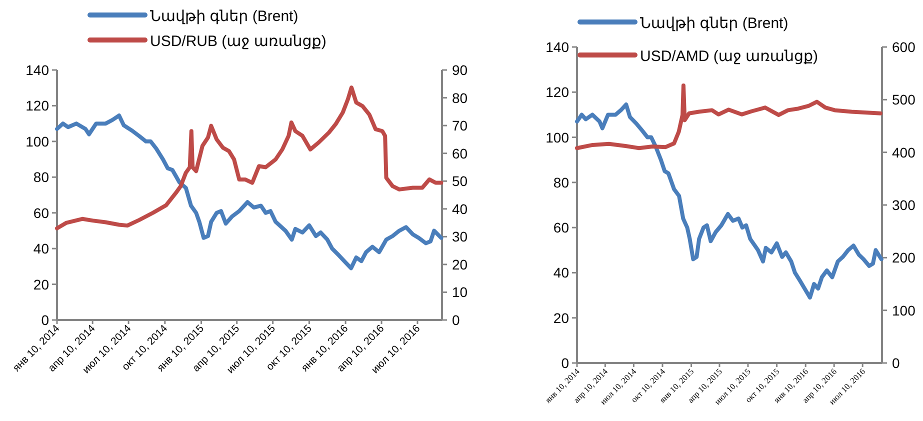 The image size is (923, 421). What do you see at coordinates (729, 56) in the screenshot?
I see `legend-label: USD/AMD (աջ առանցք)` at bounding box center [729, 56].